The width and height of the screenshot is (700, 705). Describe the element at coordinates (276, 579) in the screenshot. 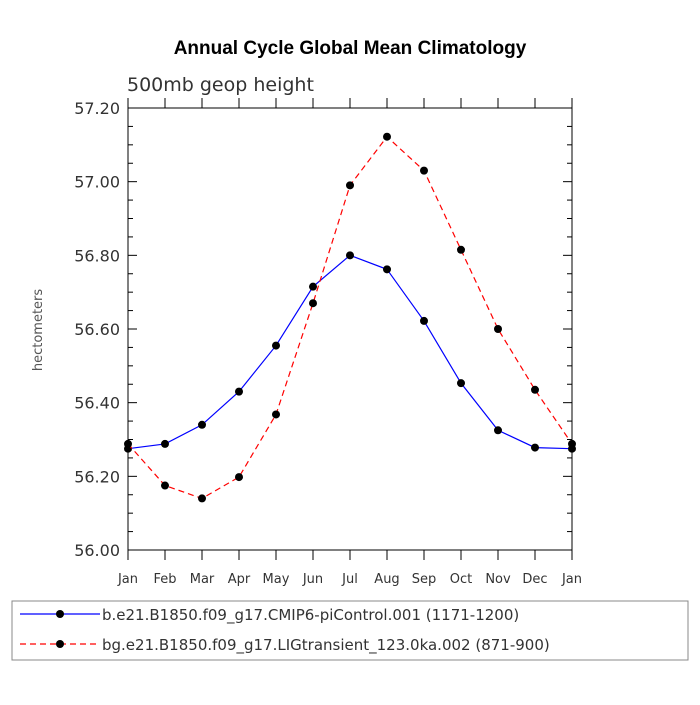

I see `x-tick-label: May` at that location.